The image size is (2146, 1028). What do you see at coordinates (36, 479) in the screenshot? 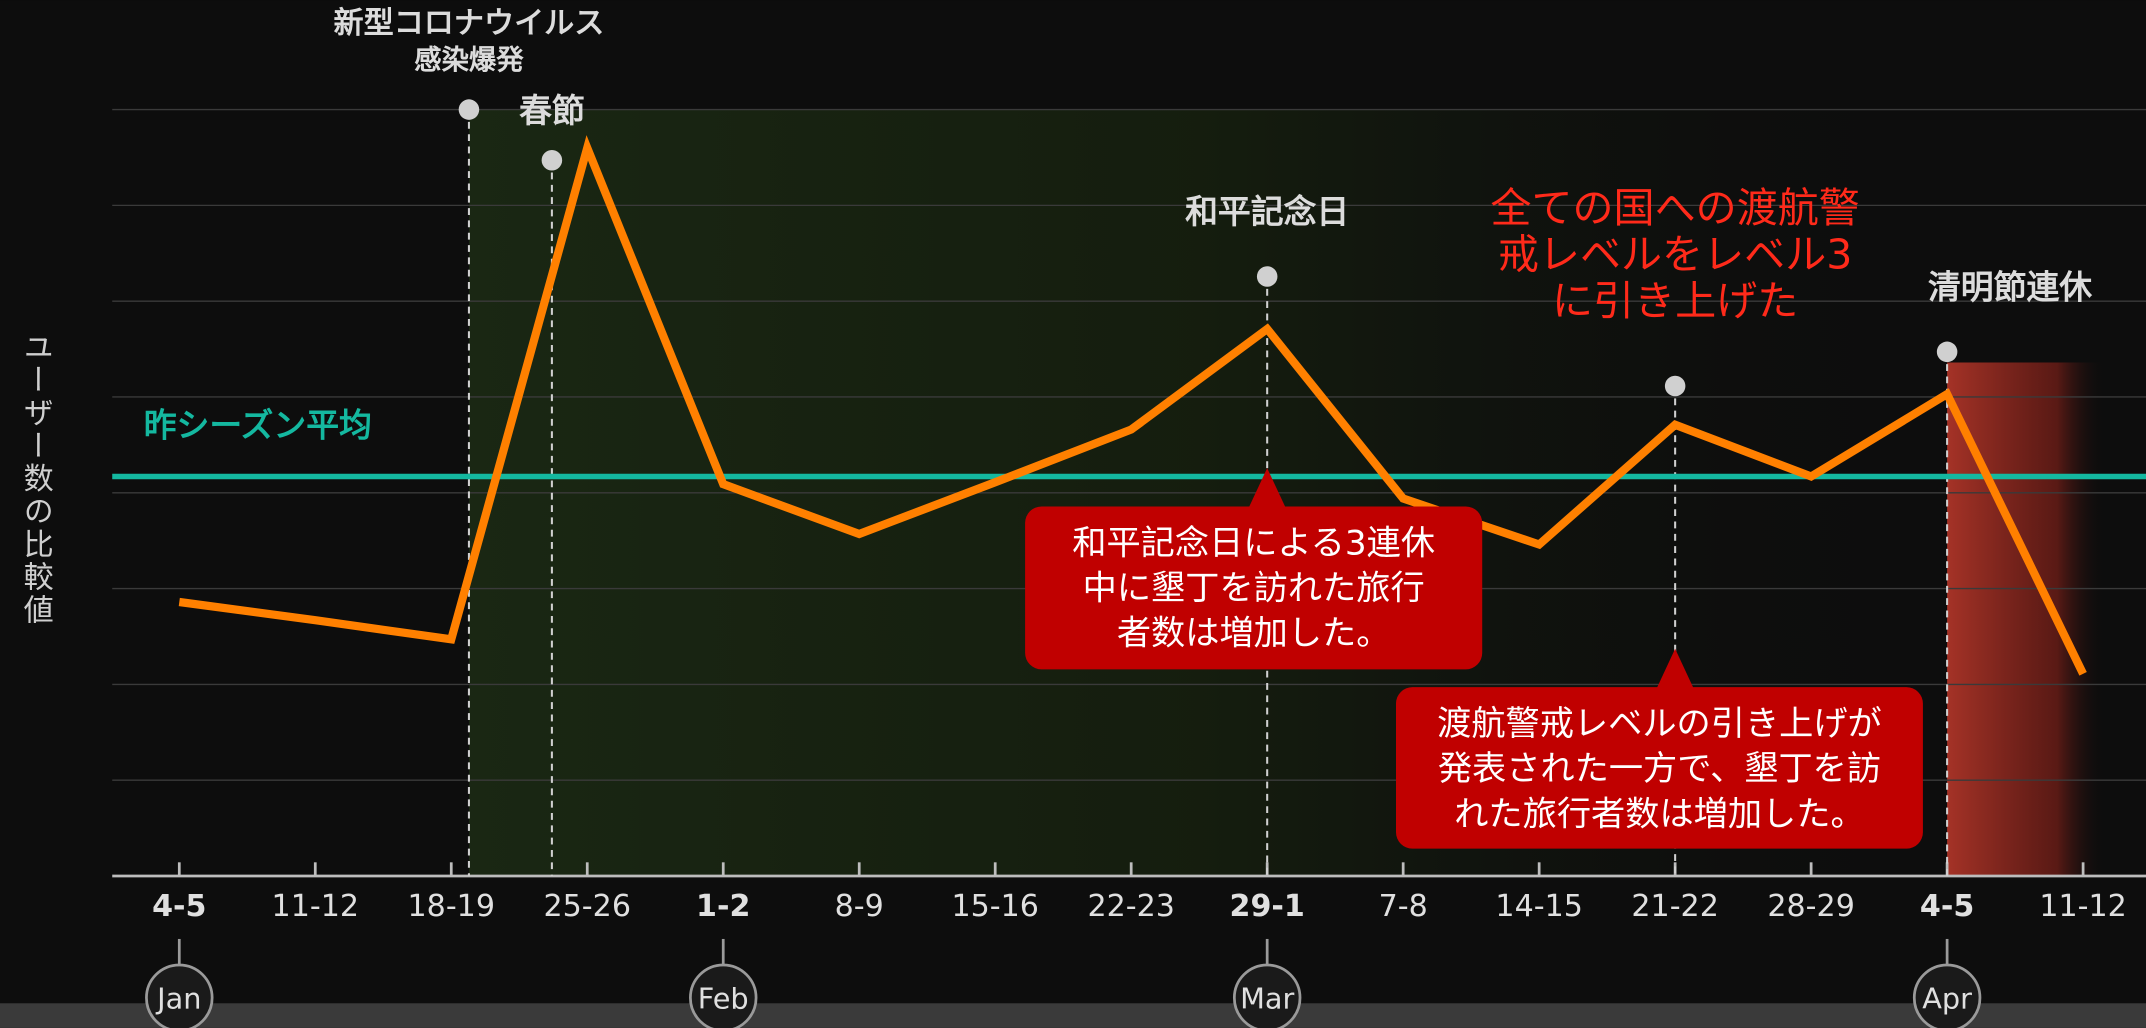
I see `y-axis-label: ユーザー数の比較値` at bounding box center [36, 479].